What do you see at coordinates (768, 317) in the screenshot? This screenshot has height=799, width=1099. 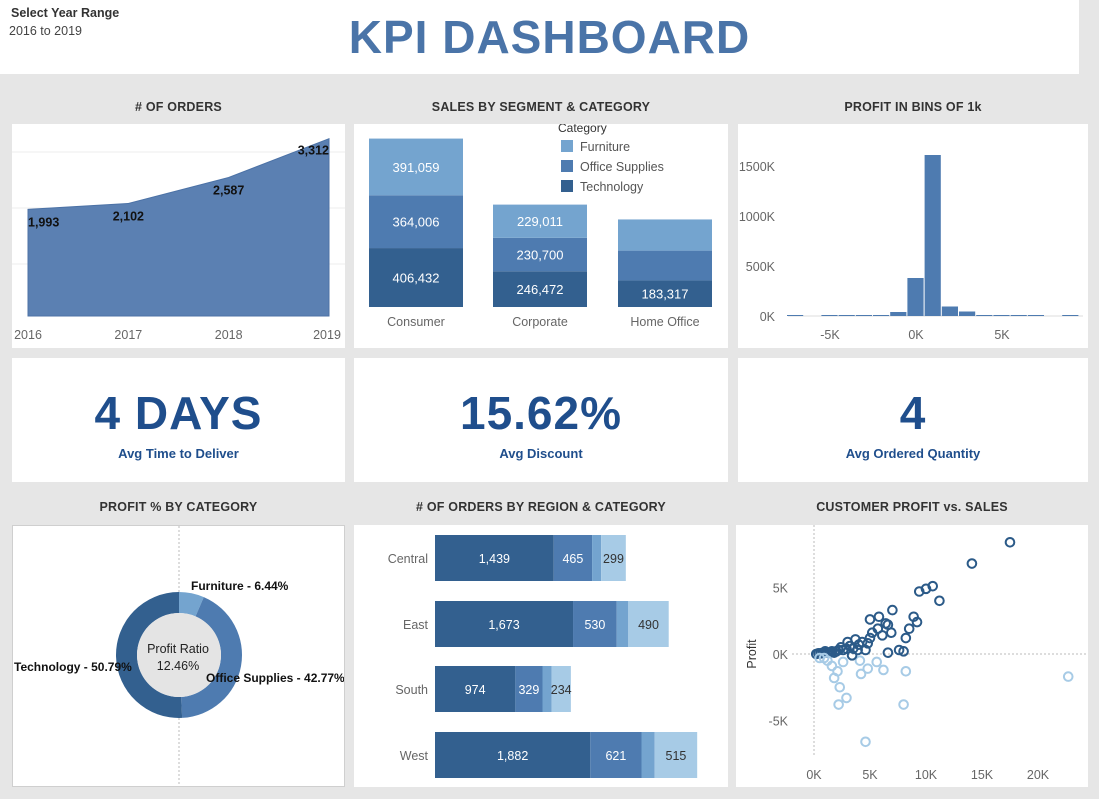 I see `y-tick-label: 0K` at bounding box center [768, 317].